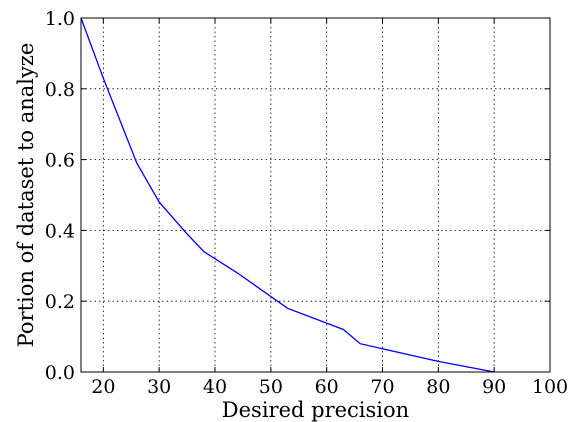 The image size is (580, 422). What do you see at coordinates (550, 387) in the screenshot?
I see `x-tick-label: 100` at bounding box center [550, 387].